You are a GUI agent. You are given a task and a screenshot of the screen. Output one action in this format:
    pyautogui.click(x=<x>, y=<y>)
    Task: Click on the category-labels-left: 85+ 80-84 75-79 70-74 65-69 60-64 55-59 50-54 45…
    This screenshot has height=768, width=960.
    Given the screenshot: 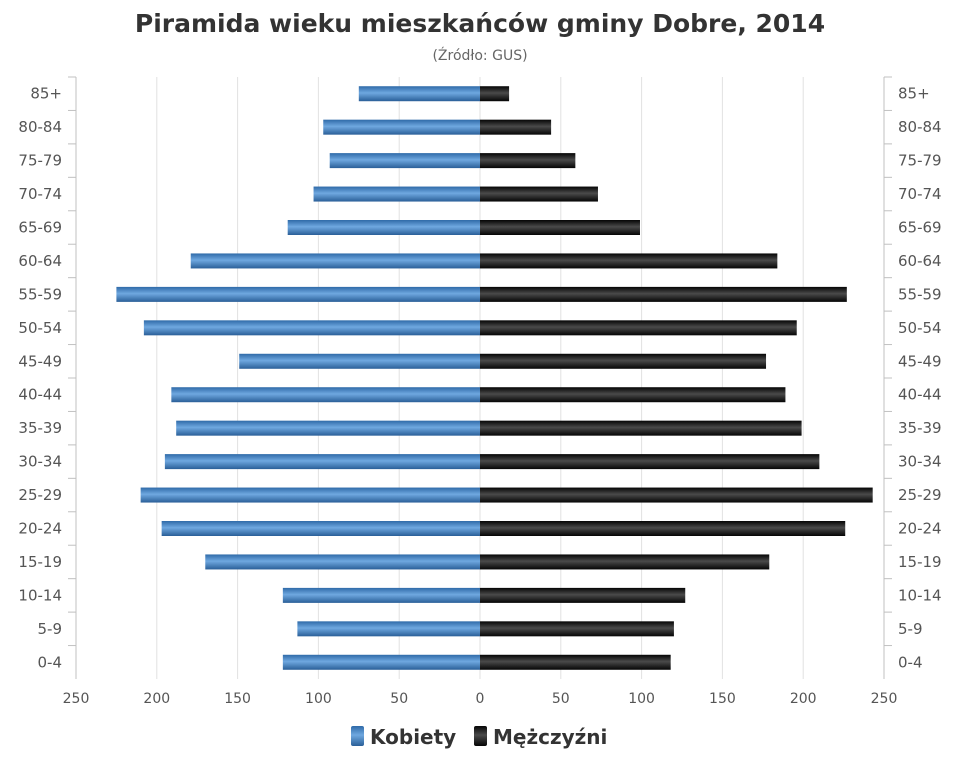 What is the action you would take?
    pyautogui.click(x=40, y=378)
    